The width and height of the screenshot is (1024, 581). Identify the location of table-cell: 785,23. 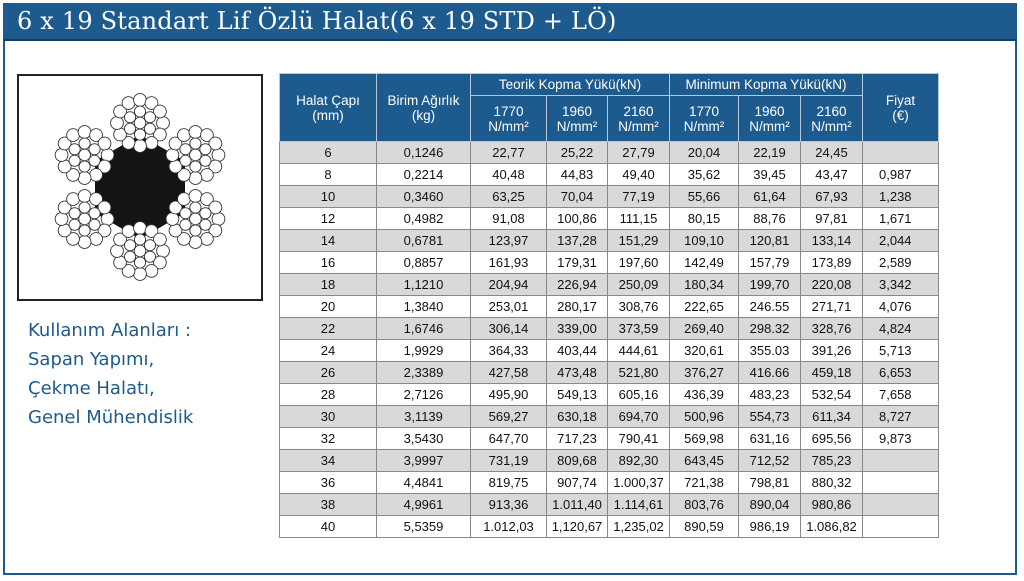
(831, 460).